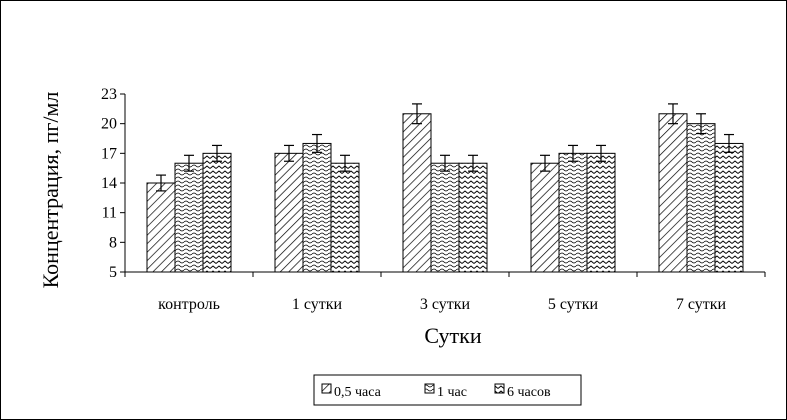 The image size is (787, 420). Describe the element at coordinates (109, 124) in the screenshot. I see `y-tick-label: 20` at that location.